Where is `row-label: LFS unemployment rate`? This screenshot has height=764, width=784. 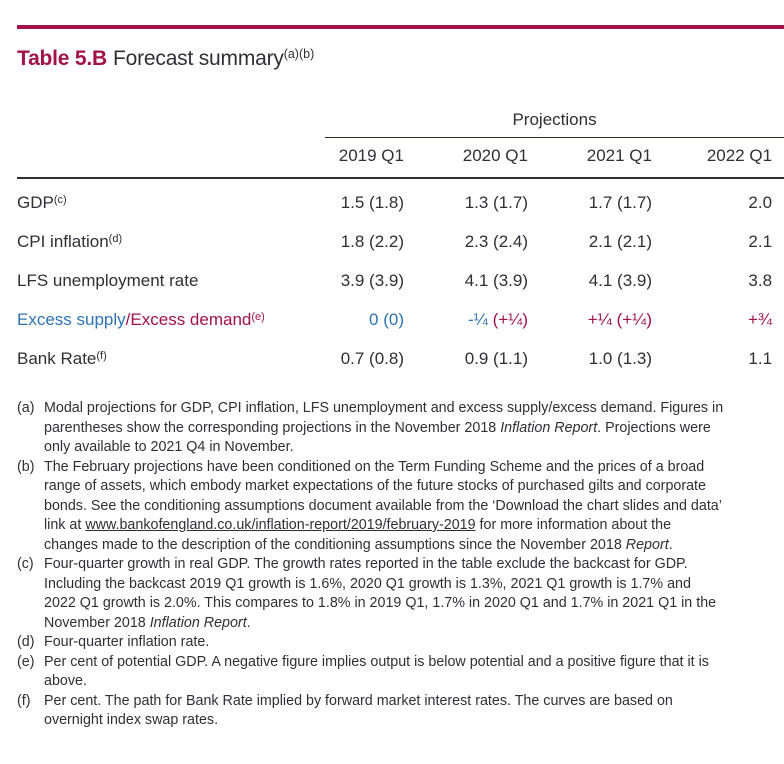
row-label: LFS unemployment rate is located at coordinates (152, 280).